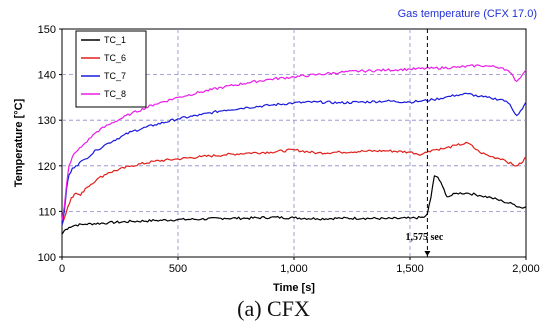  I want to click on y-axis-label: Temperature [°C], so click(19, 142).